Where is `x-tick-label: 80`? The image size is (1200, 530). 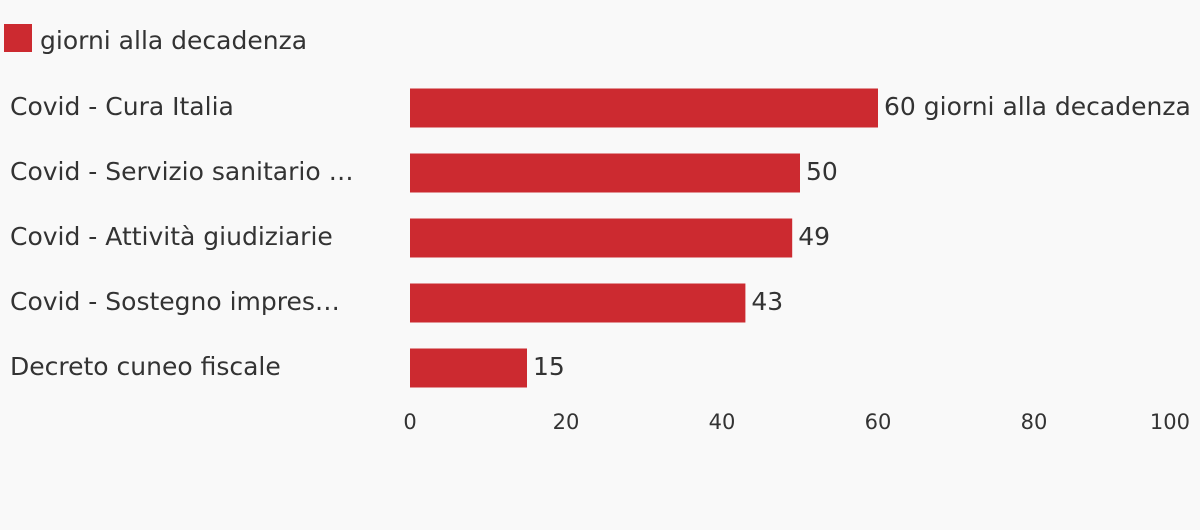 x-tick-label: 80 is located at coordinates (1034, 422).